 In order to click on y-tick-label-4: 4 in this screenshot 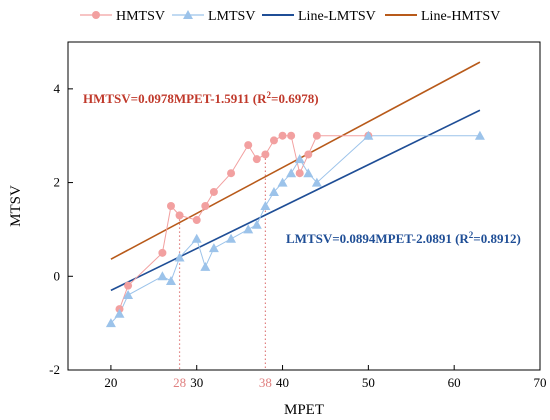, I will do `click(57, 88)`.